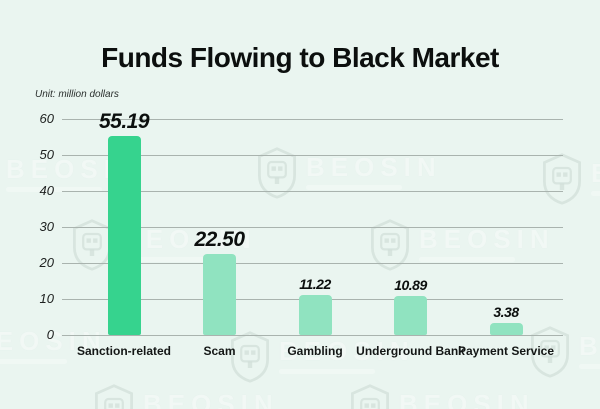 Image resolution: width=600 pixels, height=409 pixels. Describe the element at coordinates (124, 351) in the screenshot. I see `x-axis-category-label: Sanction-related` at that location.